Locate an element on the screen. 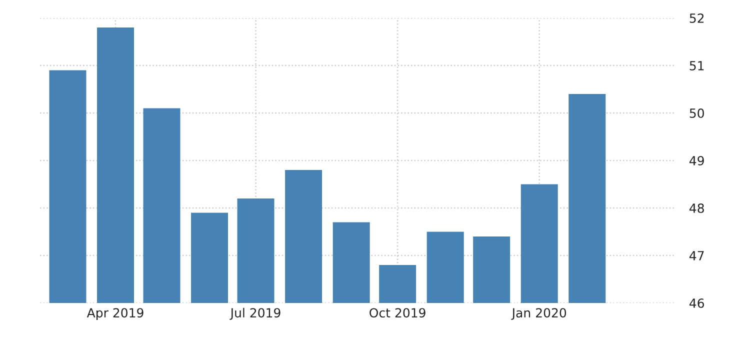 Image resolution: width=730 pixels, height=340 pixels. x-tick-label: Oct 2019 is located at coordinates (398, 313).